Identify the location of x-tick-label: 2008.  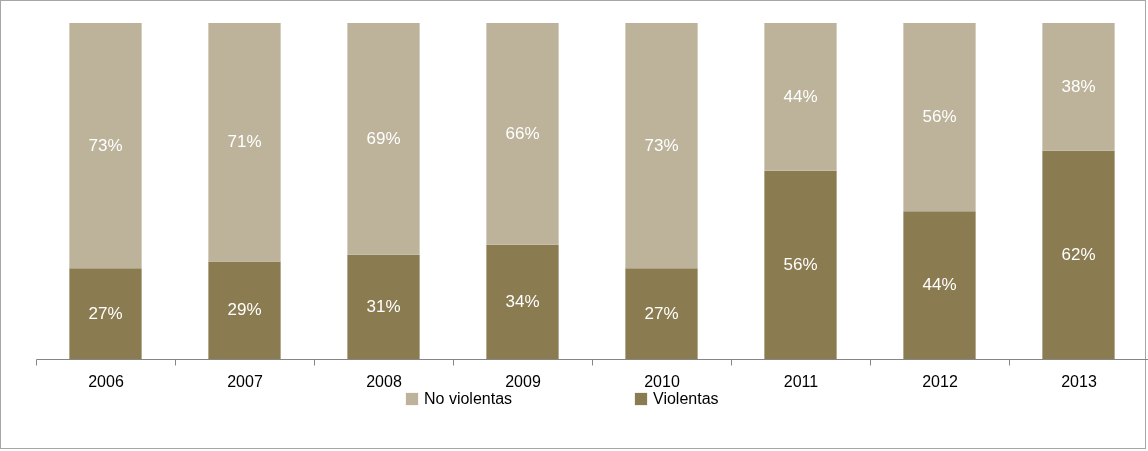
(384, 381).